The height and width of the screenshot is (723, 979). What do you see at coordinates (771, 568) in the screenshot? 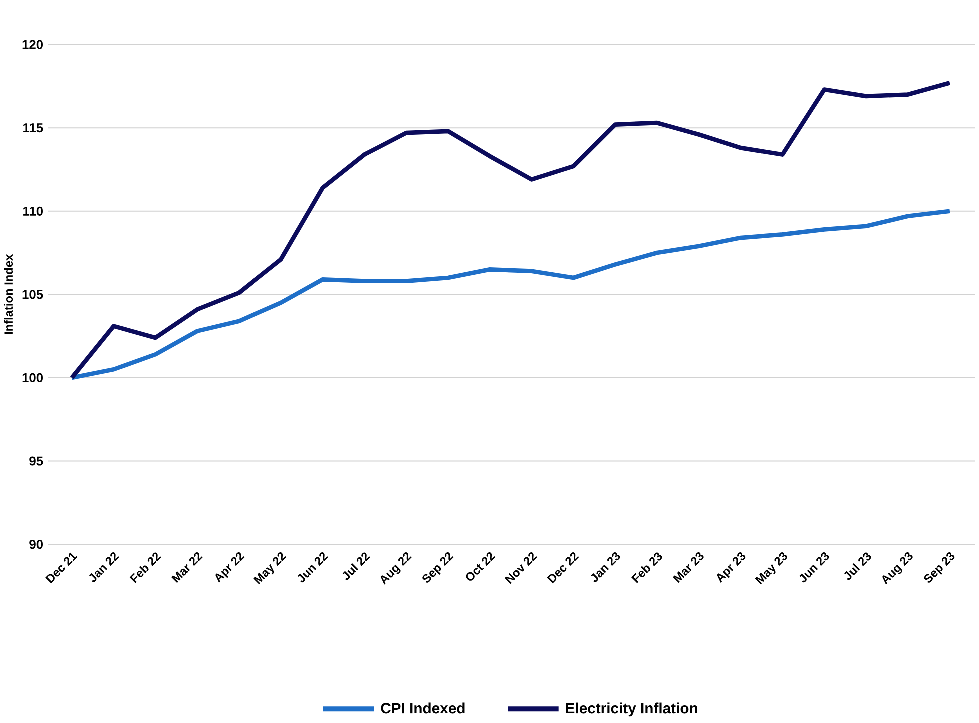
I see `x-tick-label: May 23` at bounding box center [771, 568].